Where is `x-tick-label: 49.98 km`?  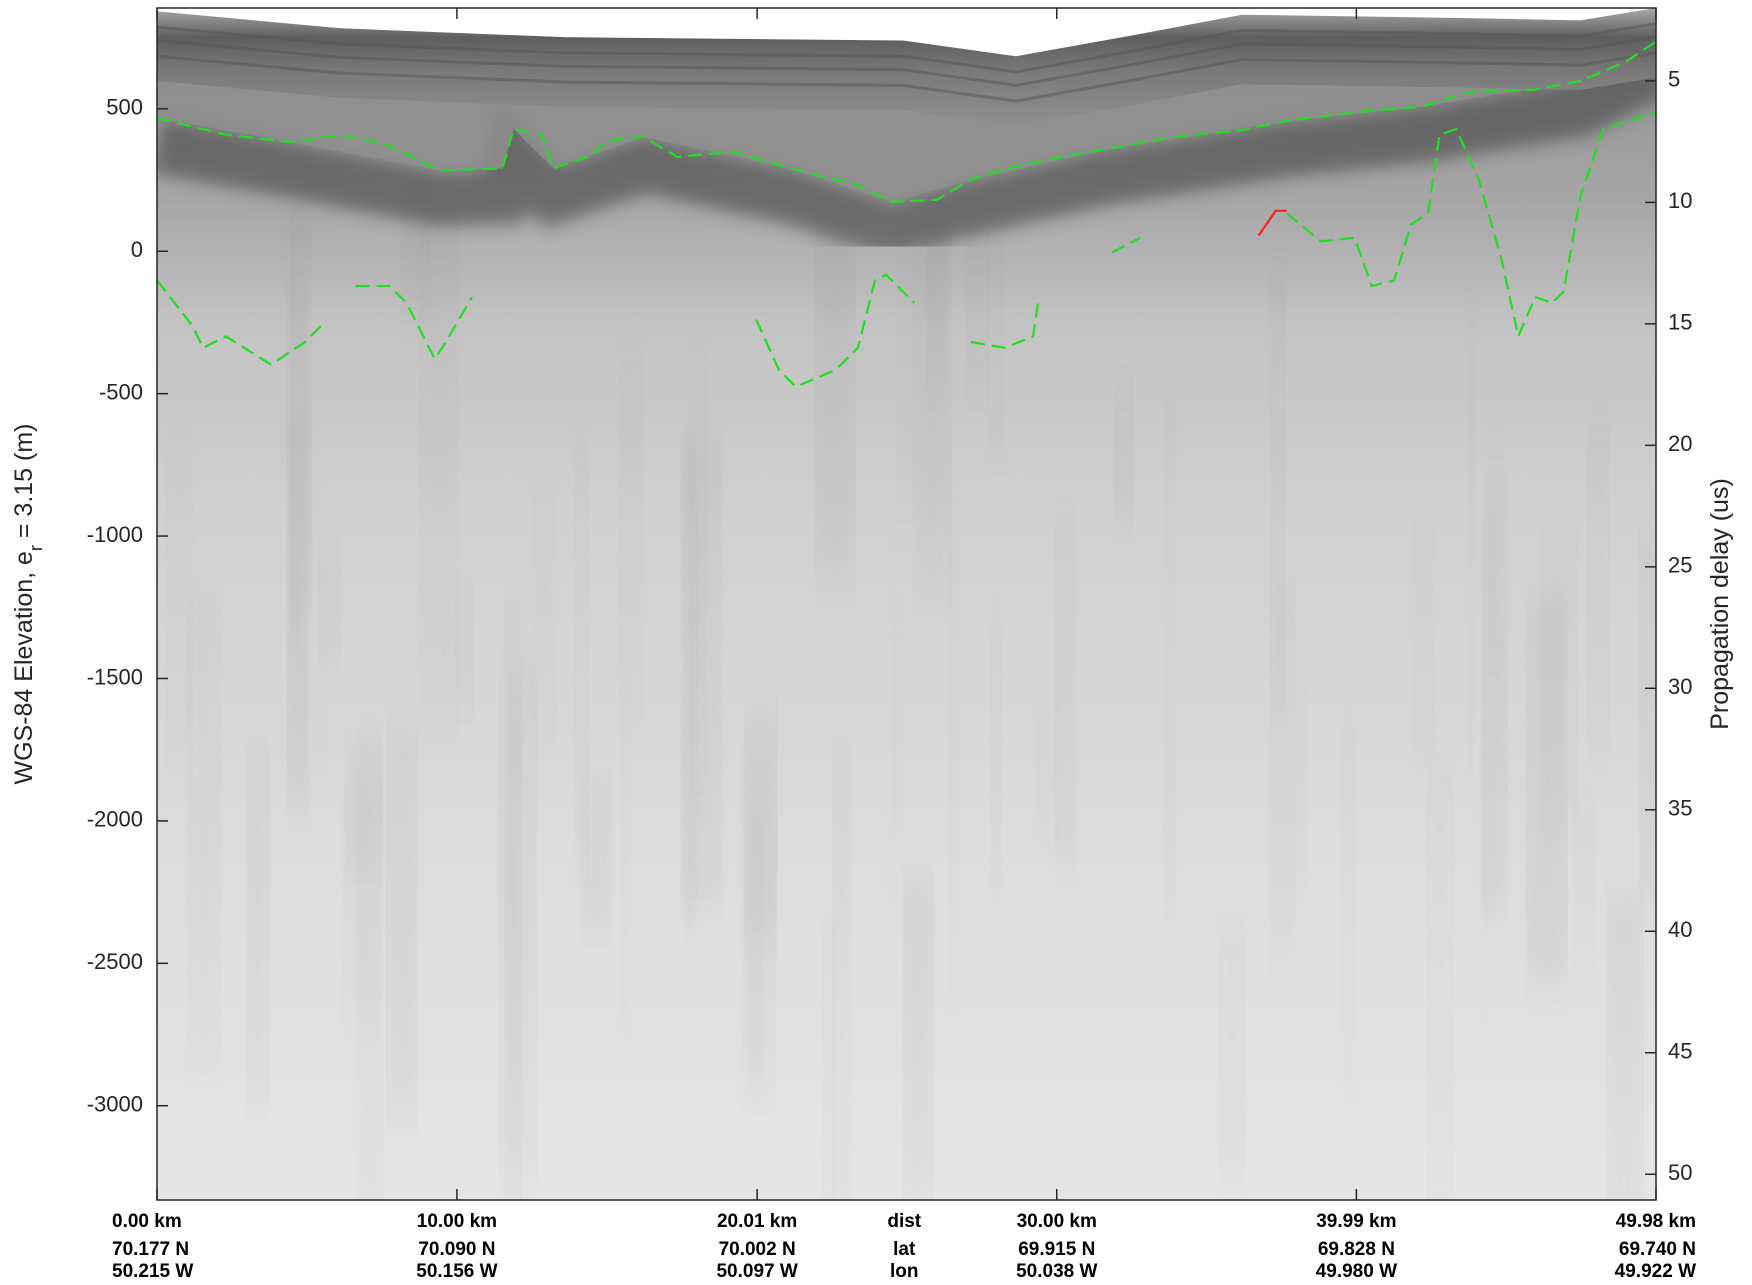 x-tick-label: 49.98 km is located at coordinates (1656, 1221).